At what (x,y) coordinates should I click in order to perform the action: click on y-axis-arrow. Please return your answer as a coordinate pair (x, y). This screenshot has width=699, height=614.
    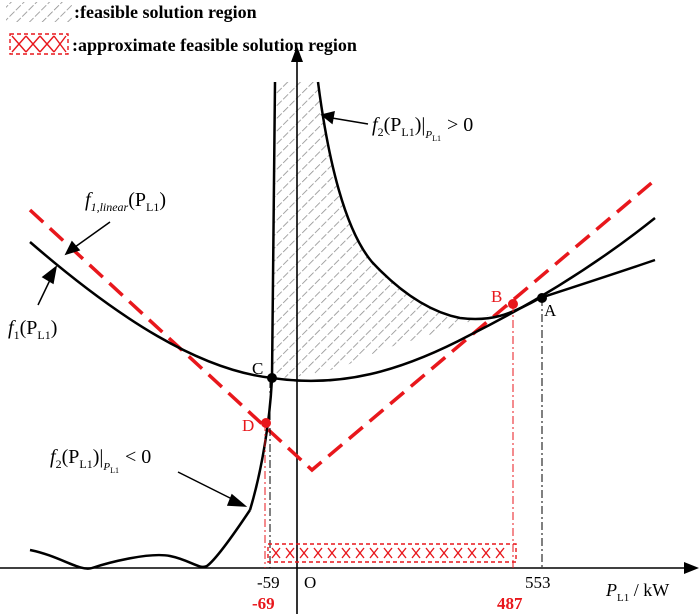
    Looking at the image, I should click on (297, 54).